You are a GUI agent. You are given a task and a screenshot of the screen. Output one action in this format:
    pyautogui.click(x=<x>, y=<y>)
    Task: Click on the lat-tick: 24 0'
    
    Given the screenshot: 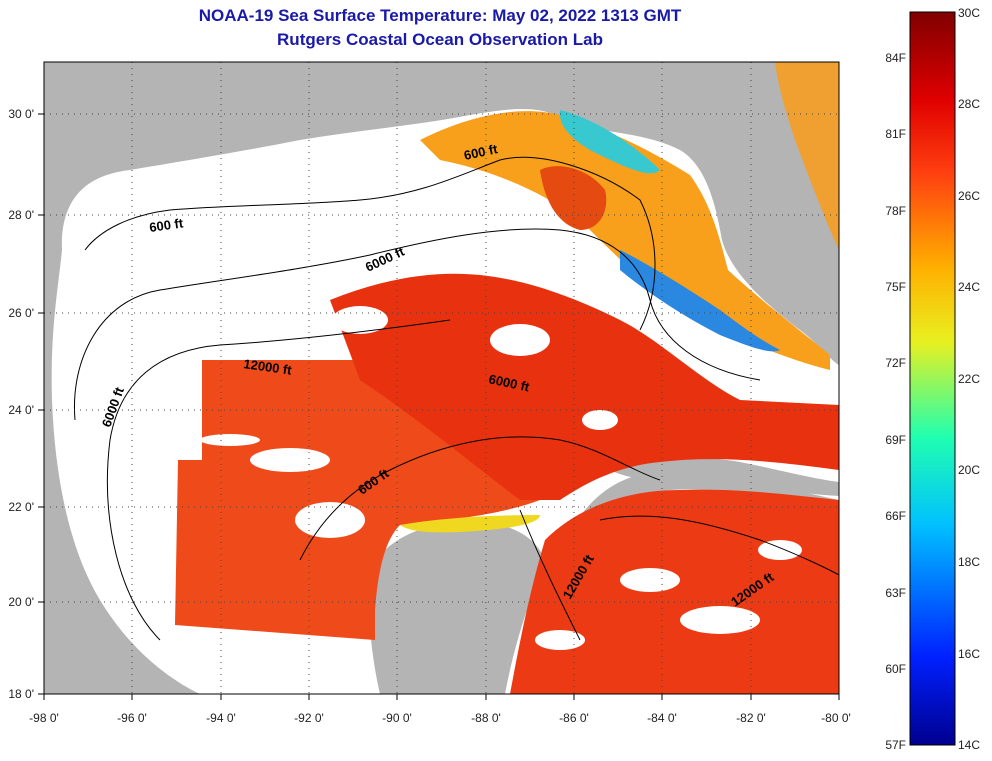 What is the action you would take?
    pyautogui.click(x=21, y=410)
    